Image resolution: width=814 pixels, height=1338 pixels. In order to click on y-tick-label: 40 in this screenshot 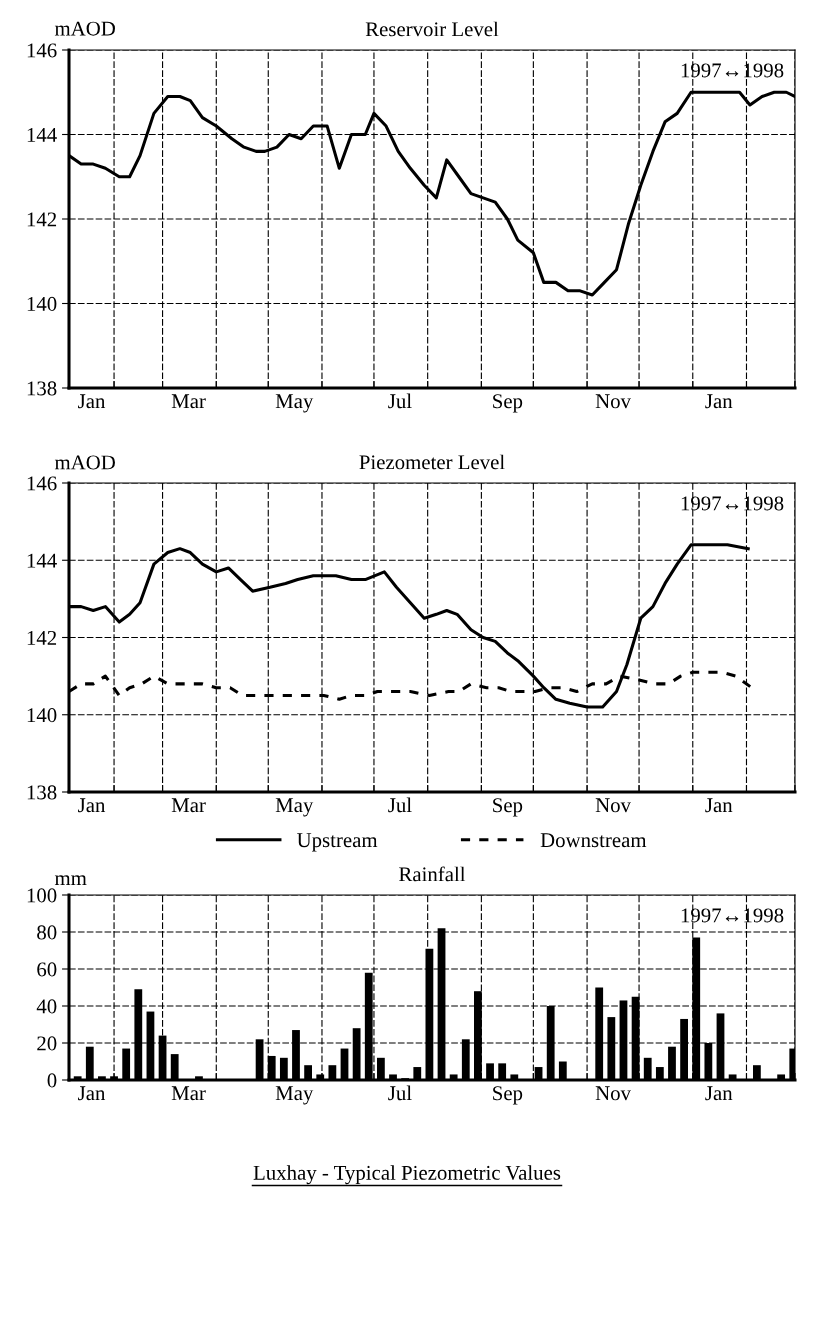, I will do `click(46, 1006)`.